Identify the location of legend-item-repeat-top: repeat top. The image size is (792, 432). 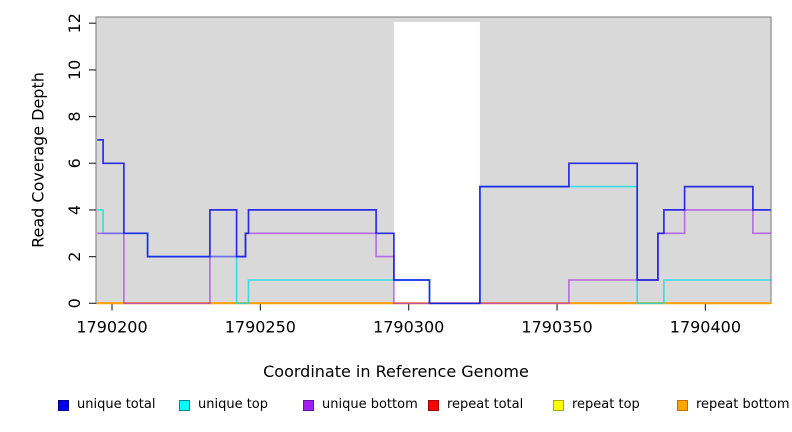
(596, 405).